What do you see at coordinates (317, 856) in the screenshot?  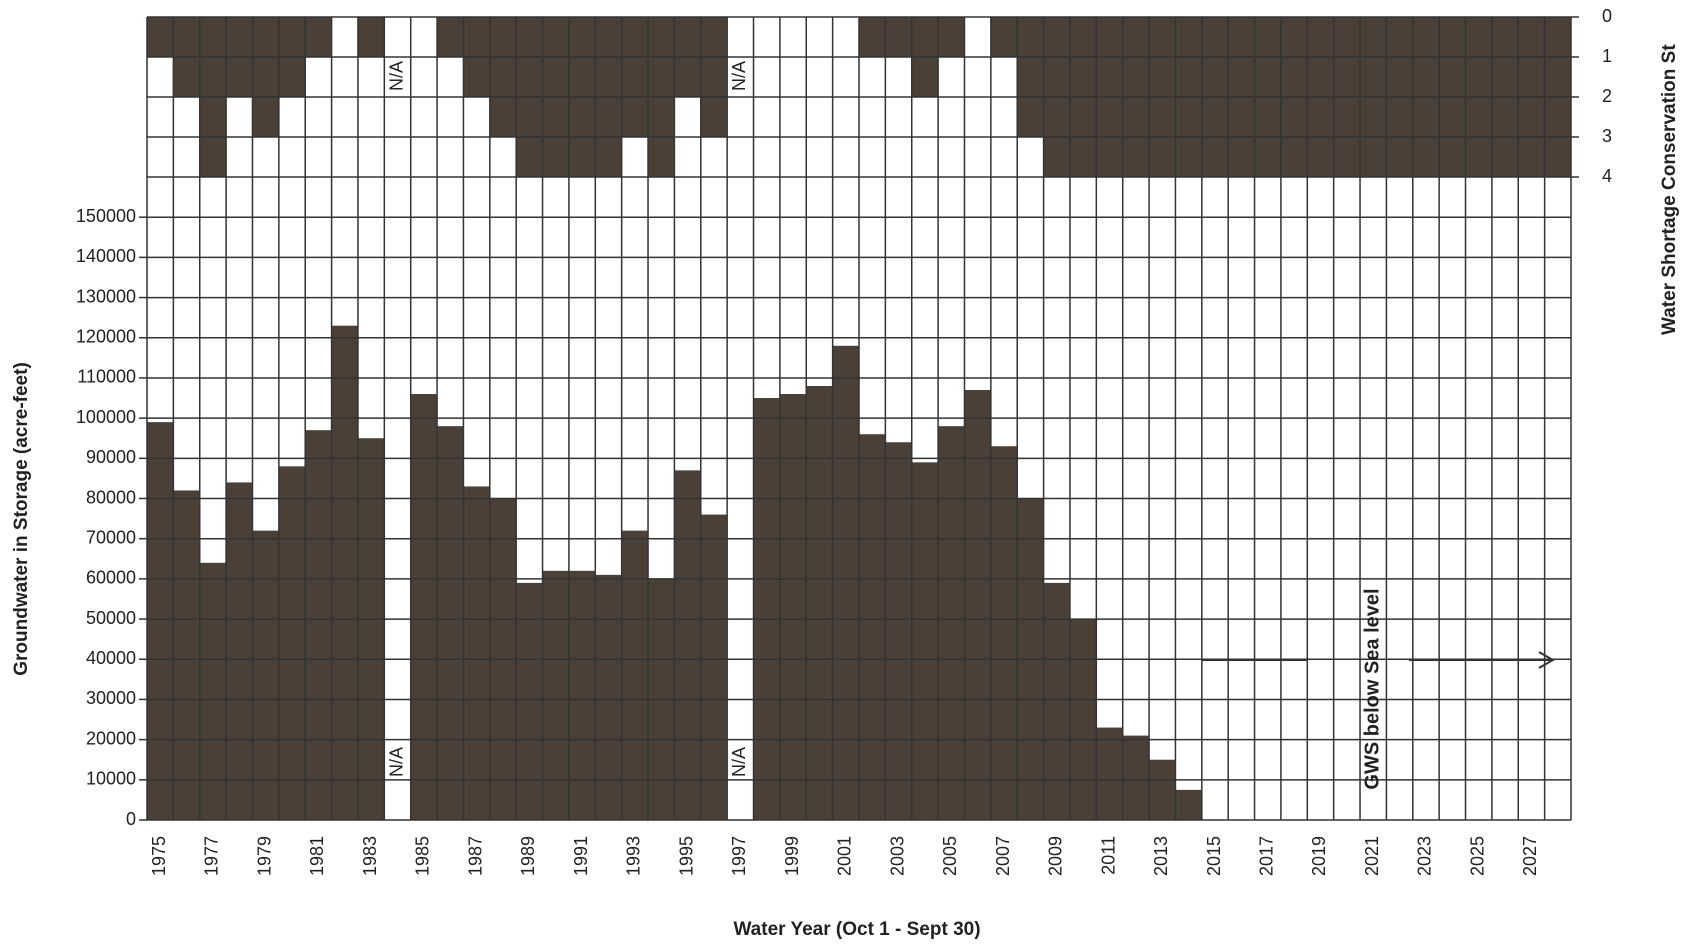 I see `x-tick-label: 1981` at bounding box center [317, 856].